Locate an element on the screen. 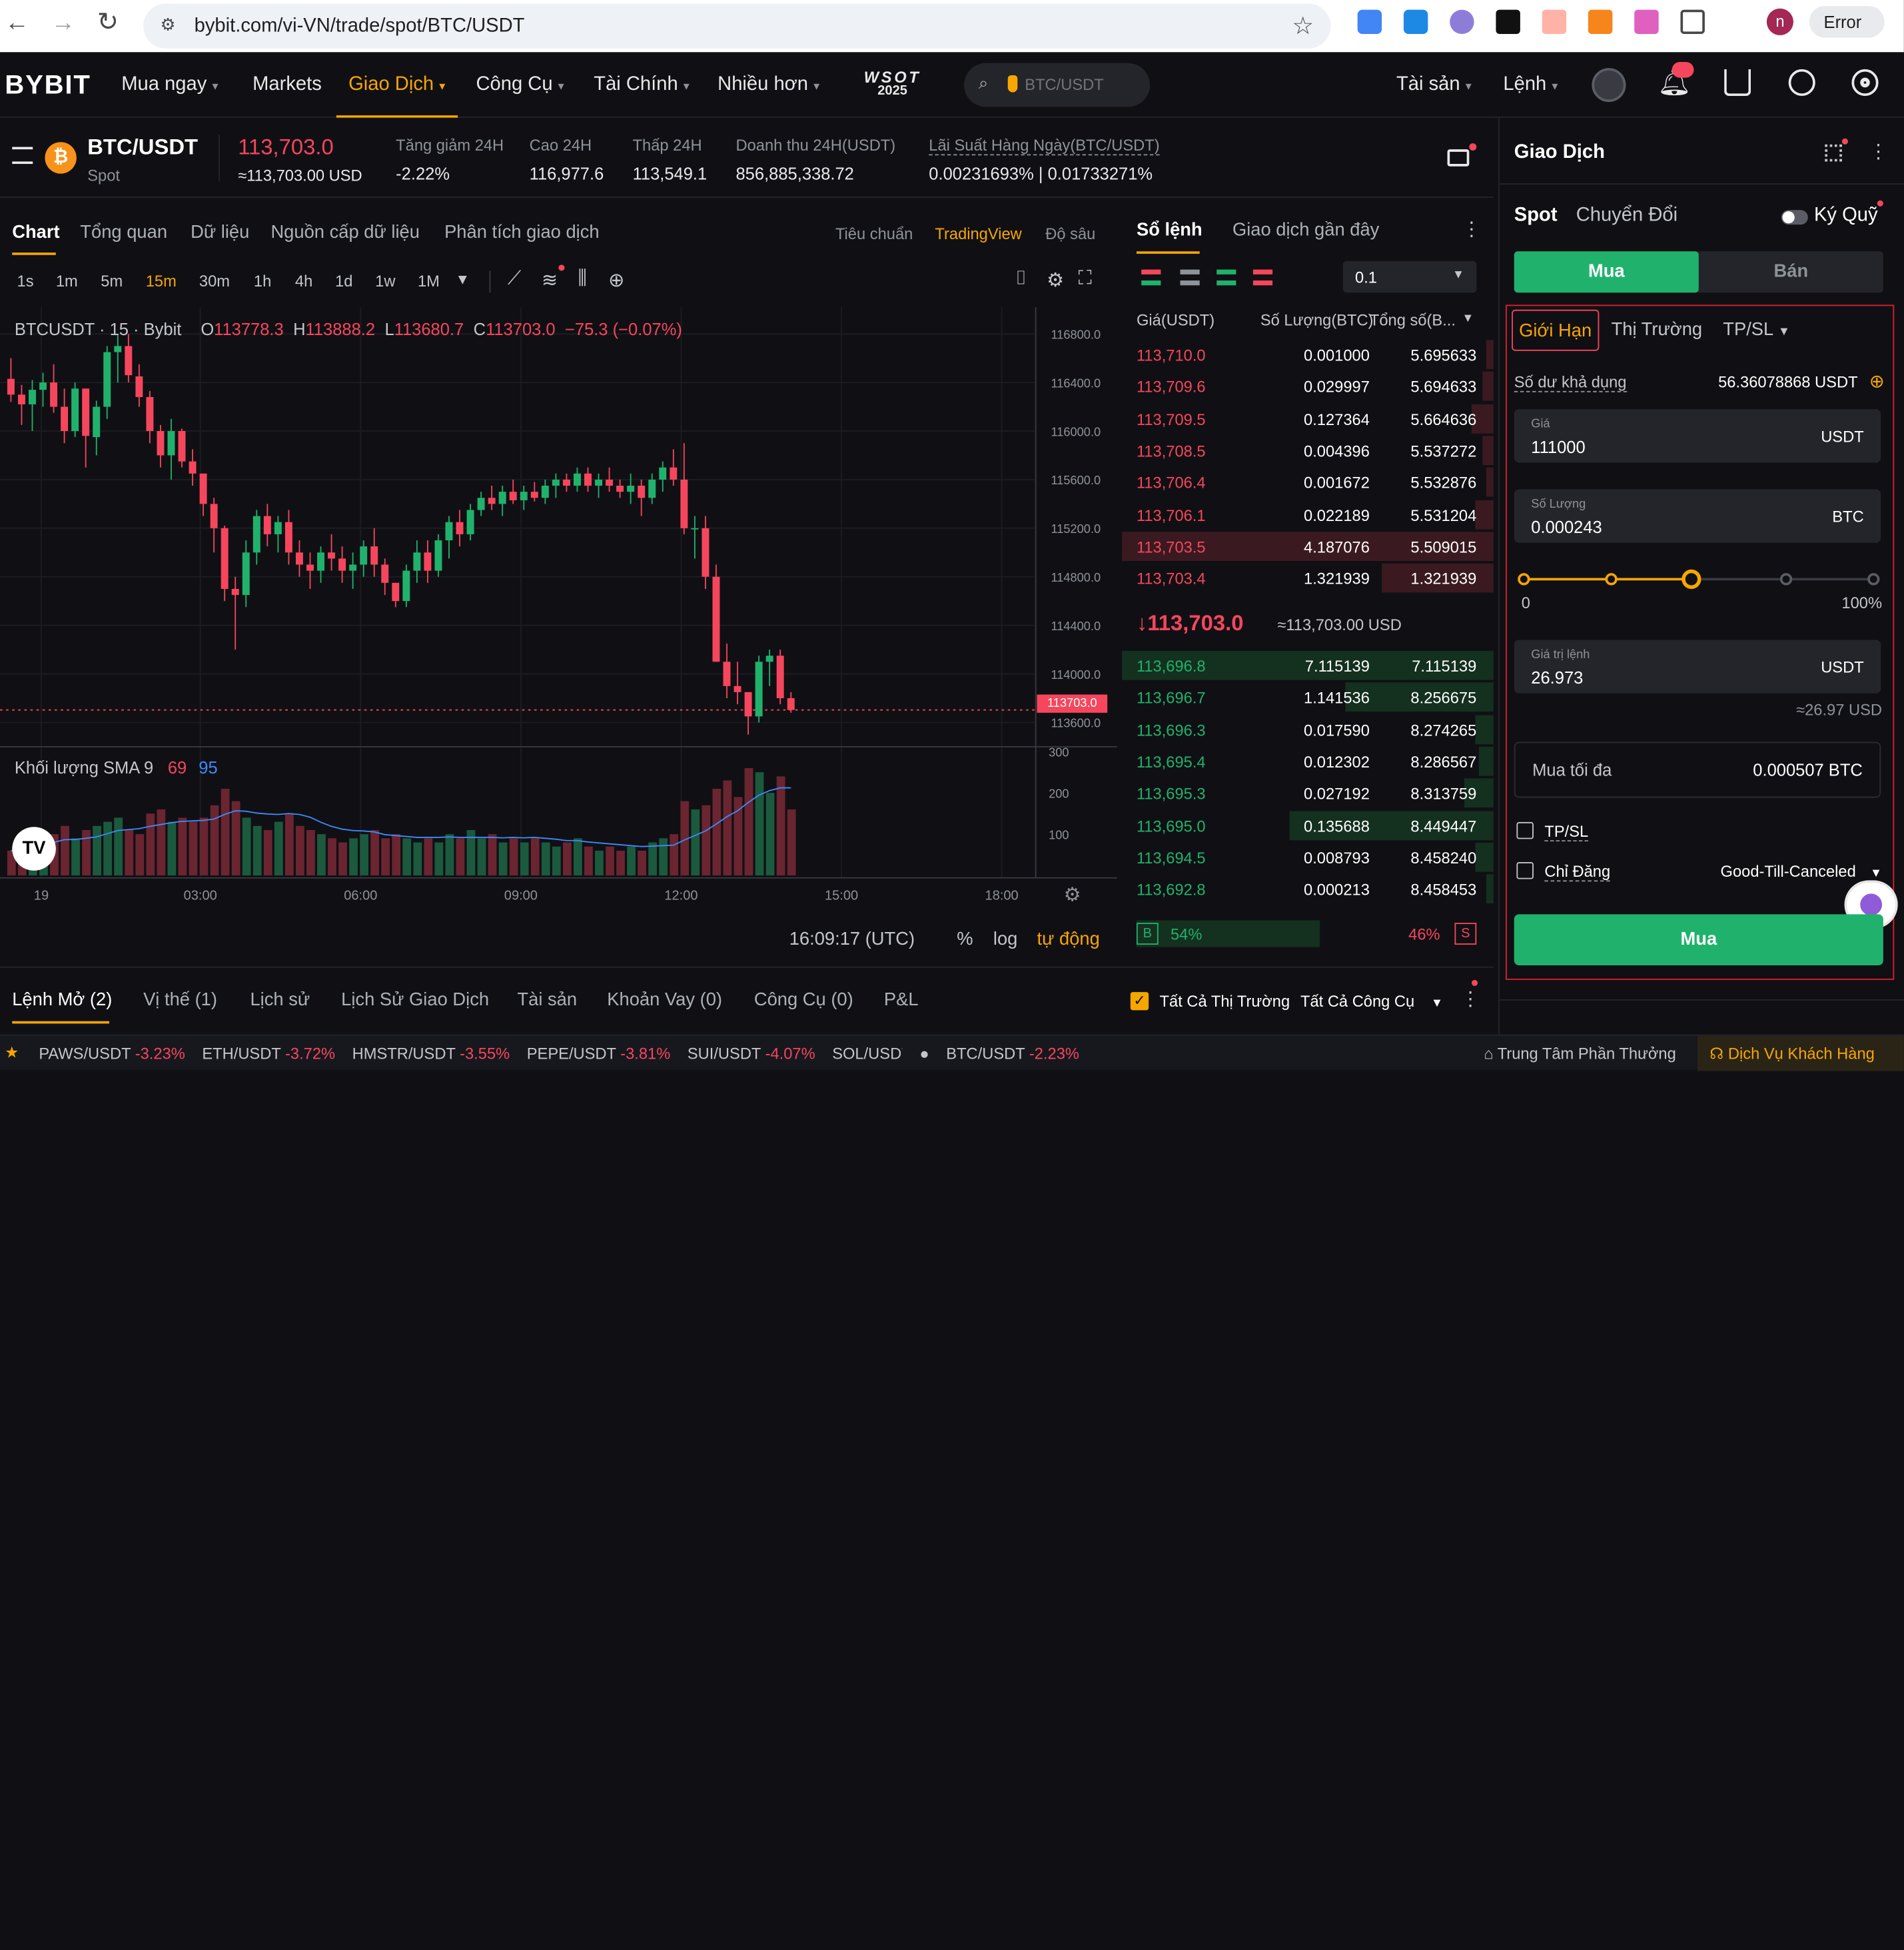  ask-row: 113,706.4 0.001672 5.532876 is located at coordinates (1308, 482).